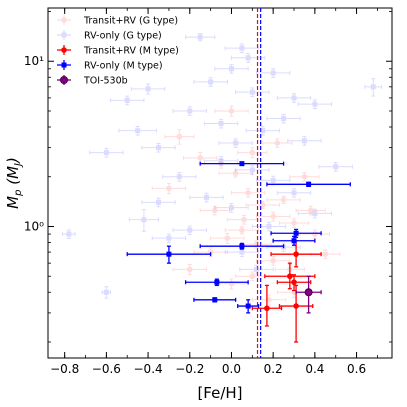 The height and width of the screenshot is (407, 407). Describe the element at coordinates (273, 369) in the screenshot. I see `x-tick-label: 0.2` at that location.